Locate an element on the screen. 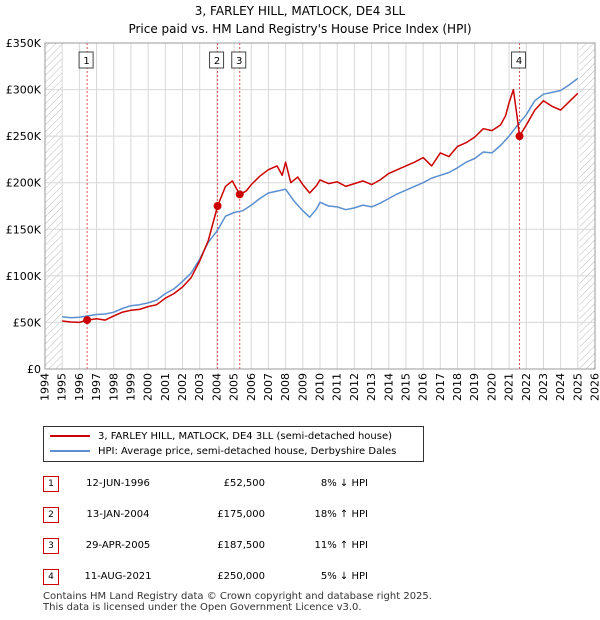 The height and width of the screenshot is (620, 600). y-tick-label: £250K is located at coordinates (24, 136).